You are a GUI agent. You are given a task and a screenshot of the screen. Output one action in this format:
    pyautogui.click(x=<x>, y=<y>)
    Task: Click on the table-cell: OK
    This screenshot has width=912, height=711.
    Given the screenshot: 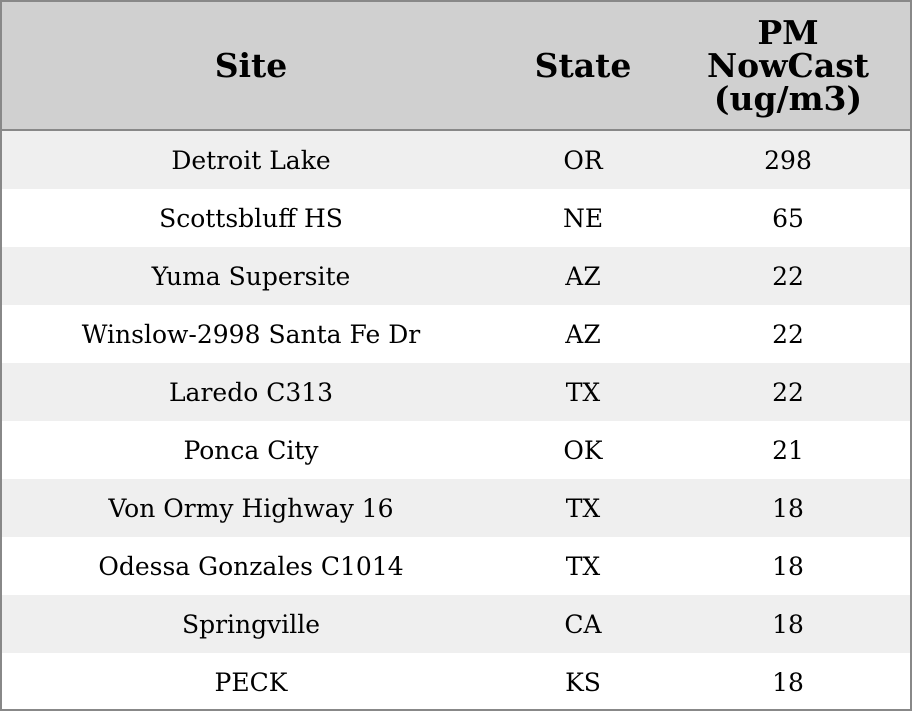 What is the action you would take?
    pyautogui.click(x=583, y=450)
    